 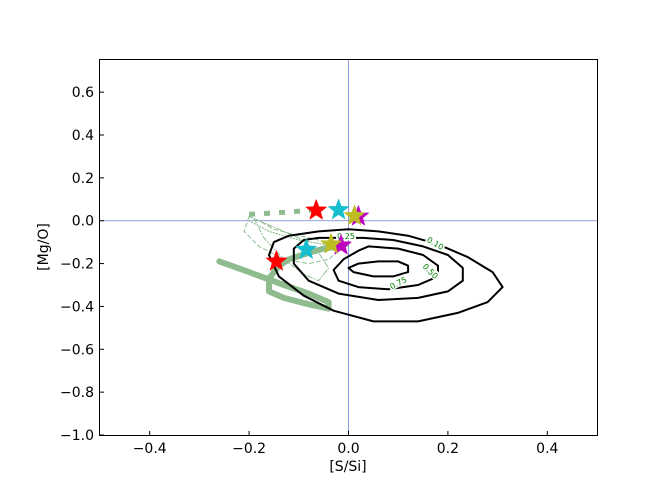 I want to click on density-contour-0.10, so click(x=386, y=275).